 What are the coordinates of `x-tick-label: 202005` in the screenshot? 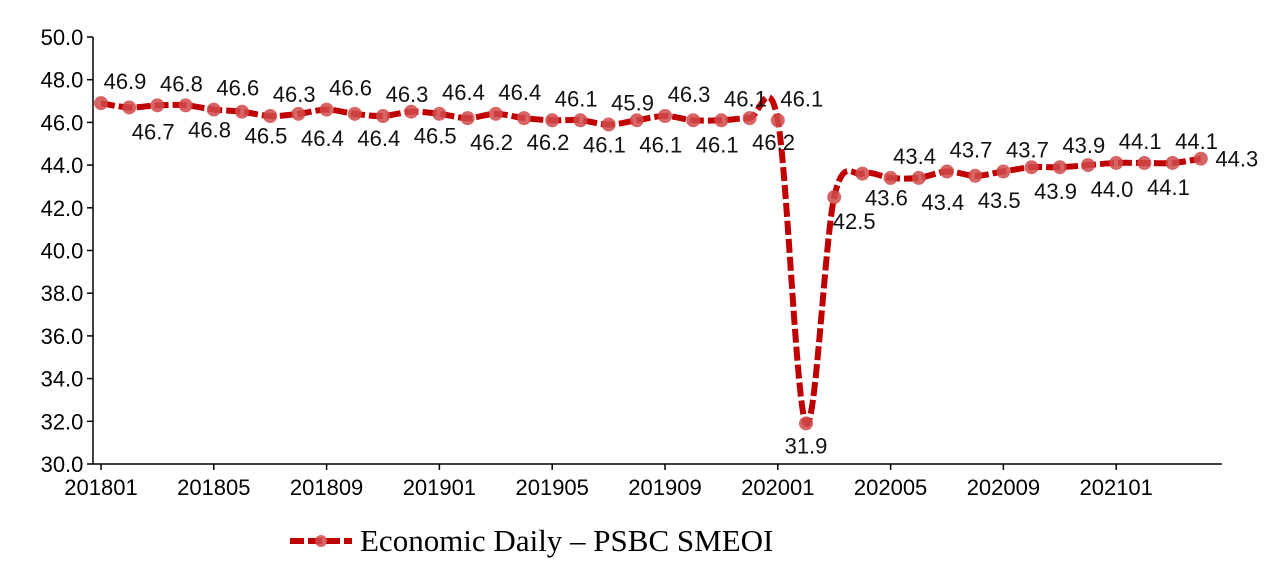 It's located at (890, 487).